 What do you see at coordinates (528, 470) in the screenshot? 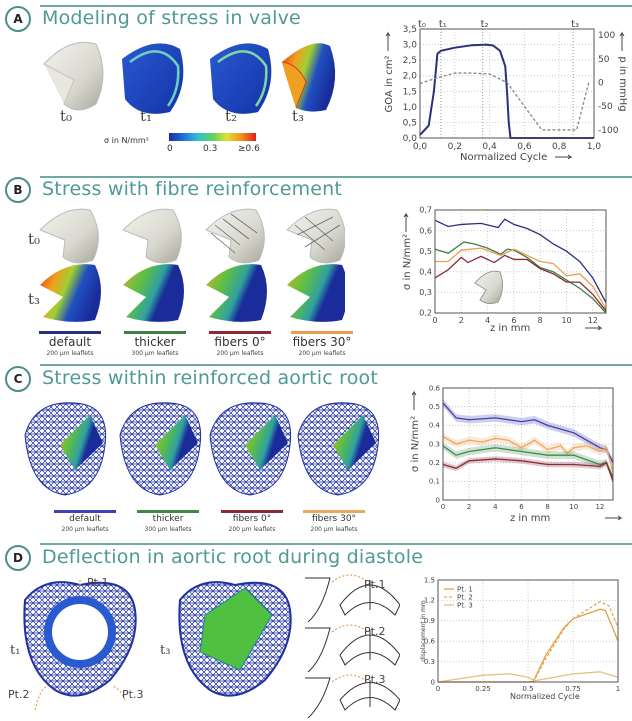
I see `series-line-fibers-0-` at bounding box center [528, 470].